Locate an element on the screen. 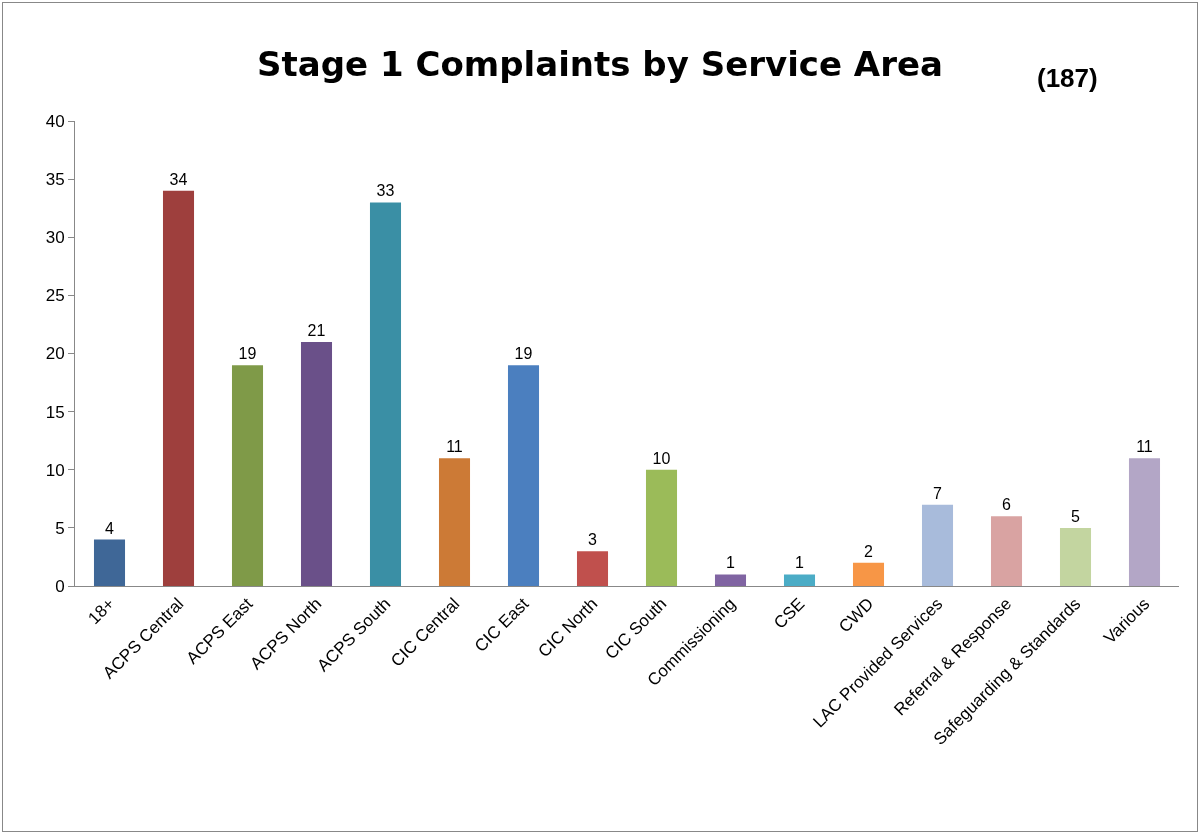 This screenshot has width=1203, height=837. data-label: 2 is located at coordinates (869, 551).